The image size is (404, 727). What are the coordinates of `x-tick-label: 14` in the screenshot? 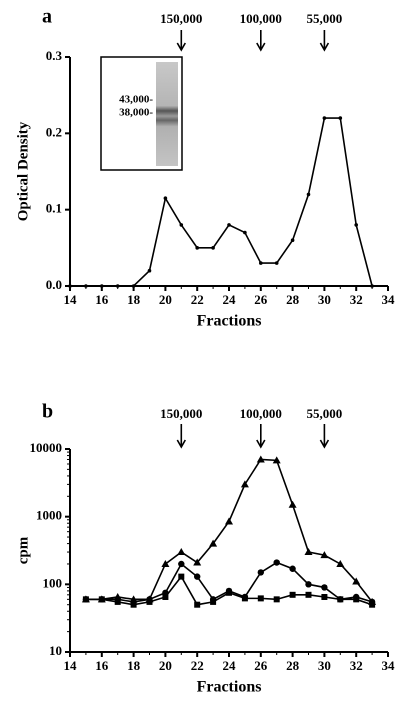 It's located at (71, 299).